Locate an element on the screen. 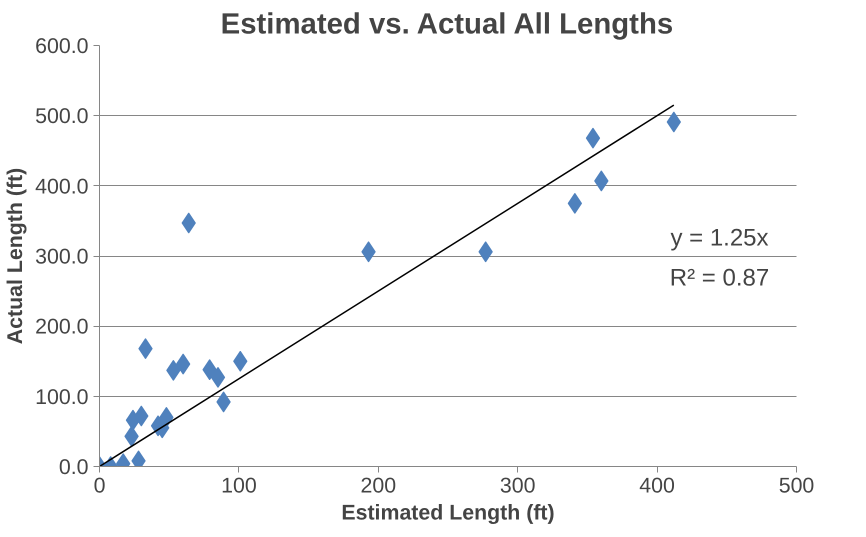  y-tick-label: 500.0 is located at coordinates (62, 116).